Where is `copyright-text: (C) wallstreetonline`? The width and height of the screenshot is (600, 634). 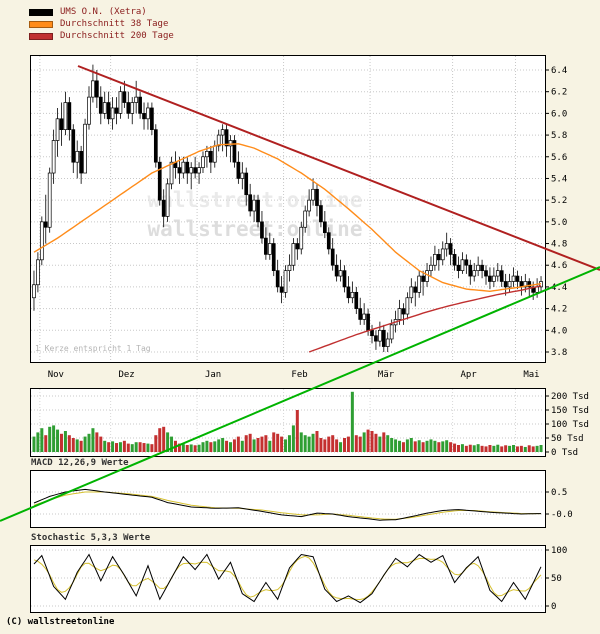 copyright-text: (C) wallstreetonline is located at coordinates (60, 622).